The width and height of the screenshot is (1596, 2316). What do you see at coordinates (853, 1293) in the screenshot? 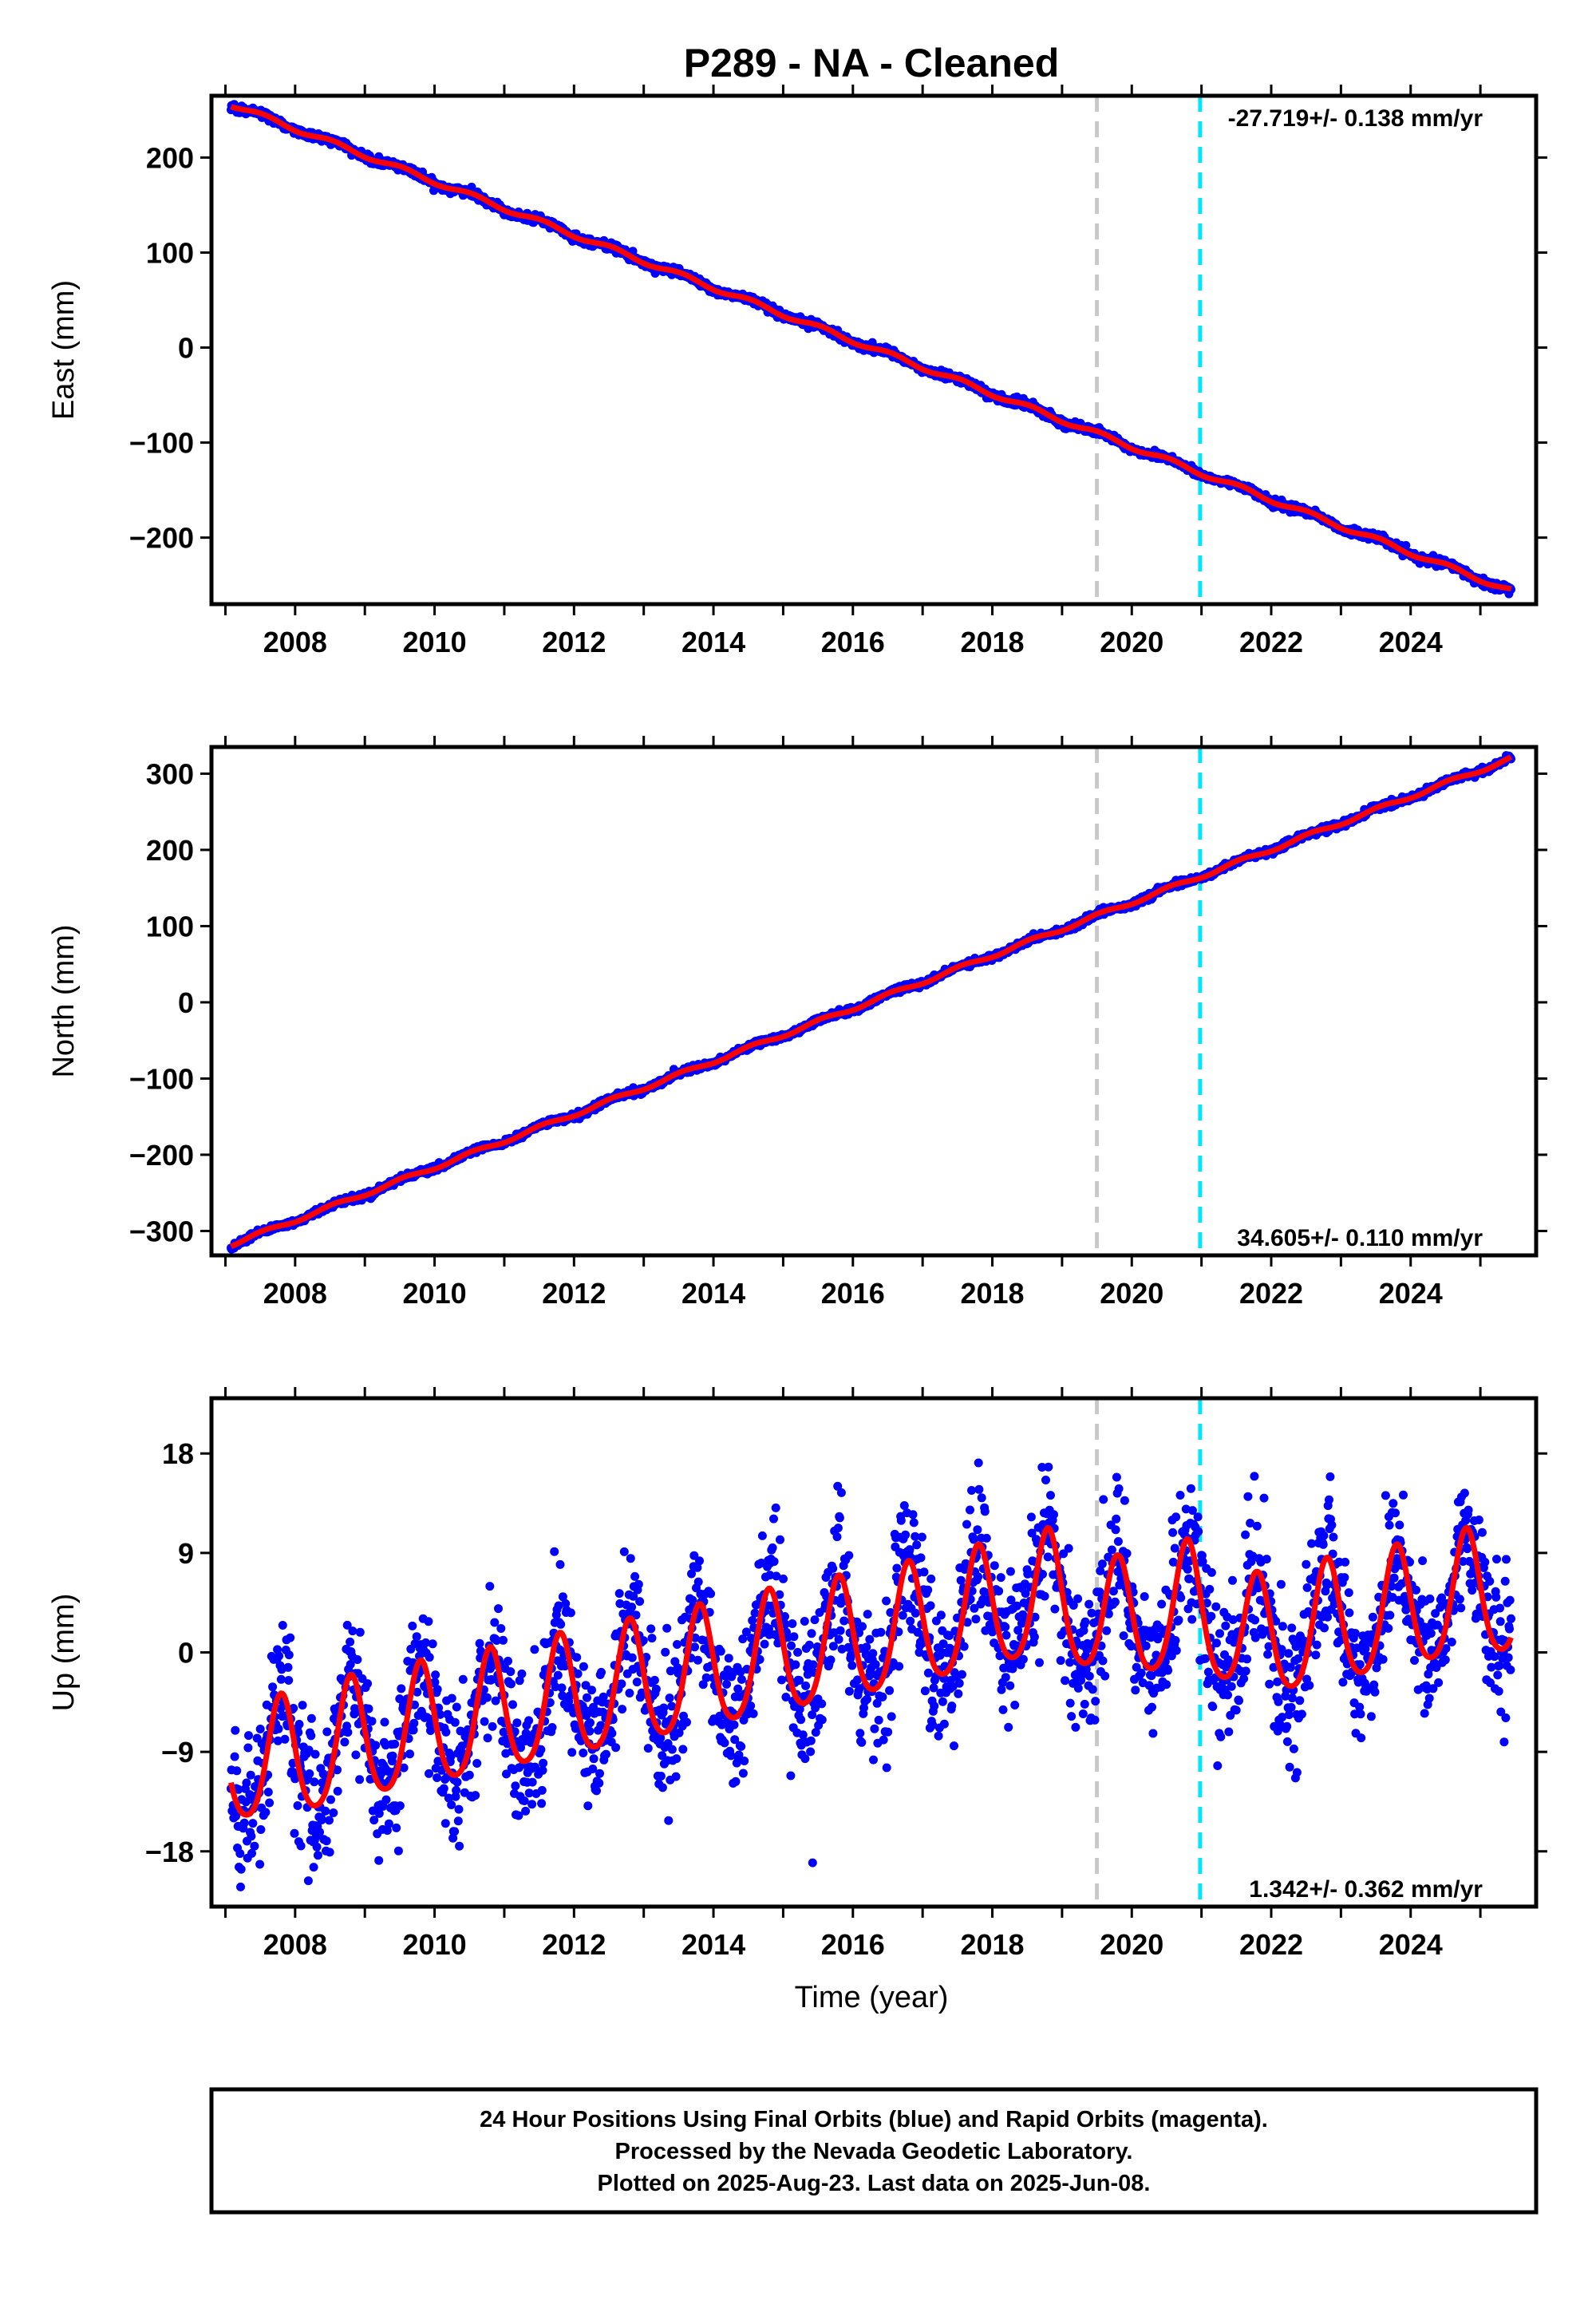
I see `north-x-tick-label: 2016` at bounding box center [853, 1293].